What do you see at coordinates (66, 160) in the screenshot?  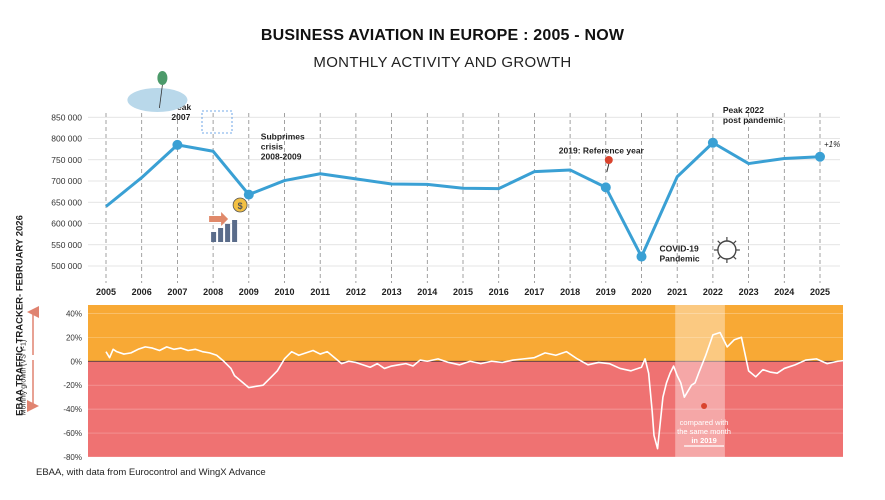 I see `y-tick-label: 750 000` at bounding box center [66, 160].